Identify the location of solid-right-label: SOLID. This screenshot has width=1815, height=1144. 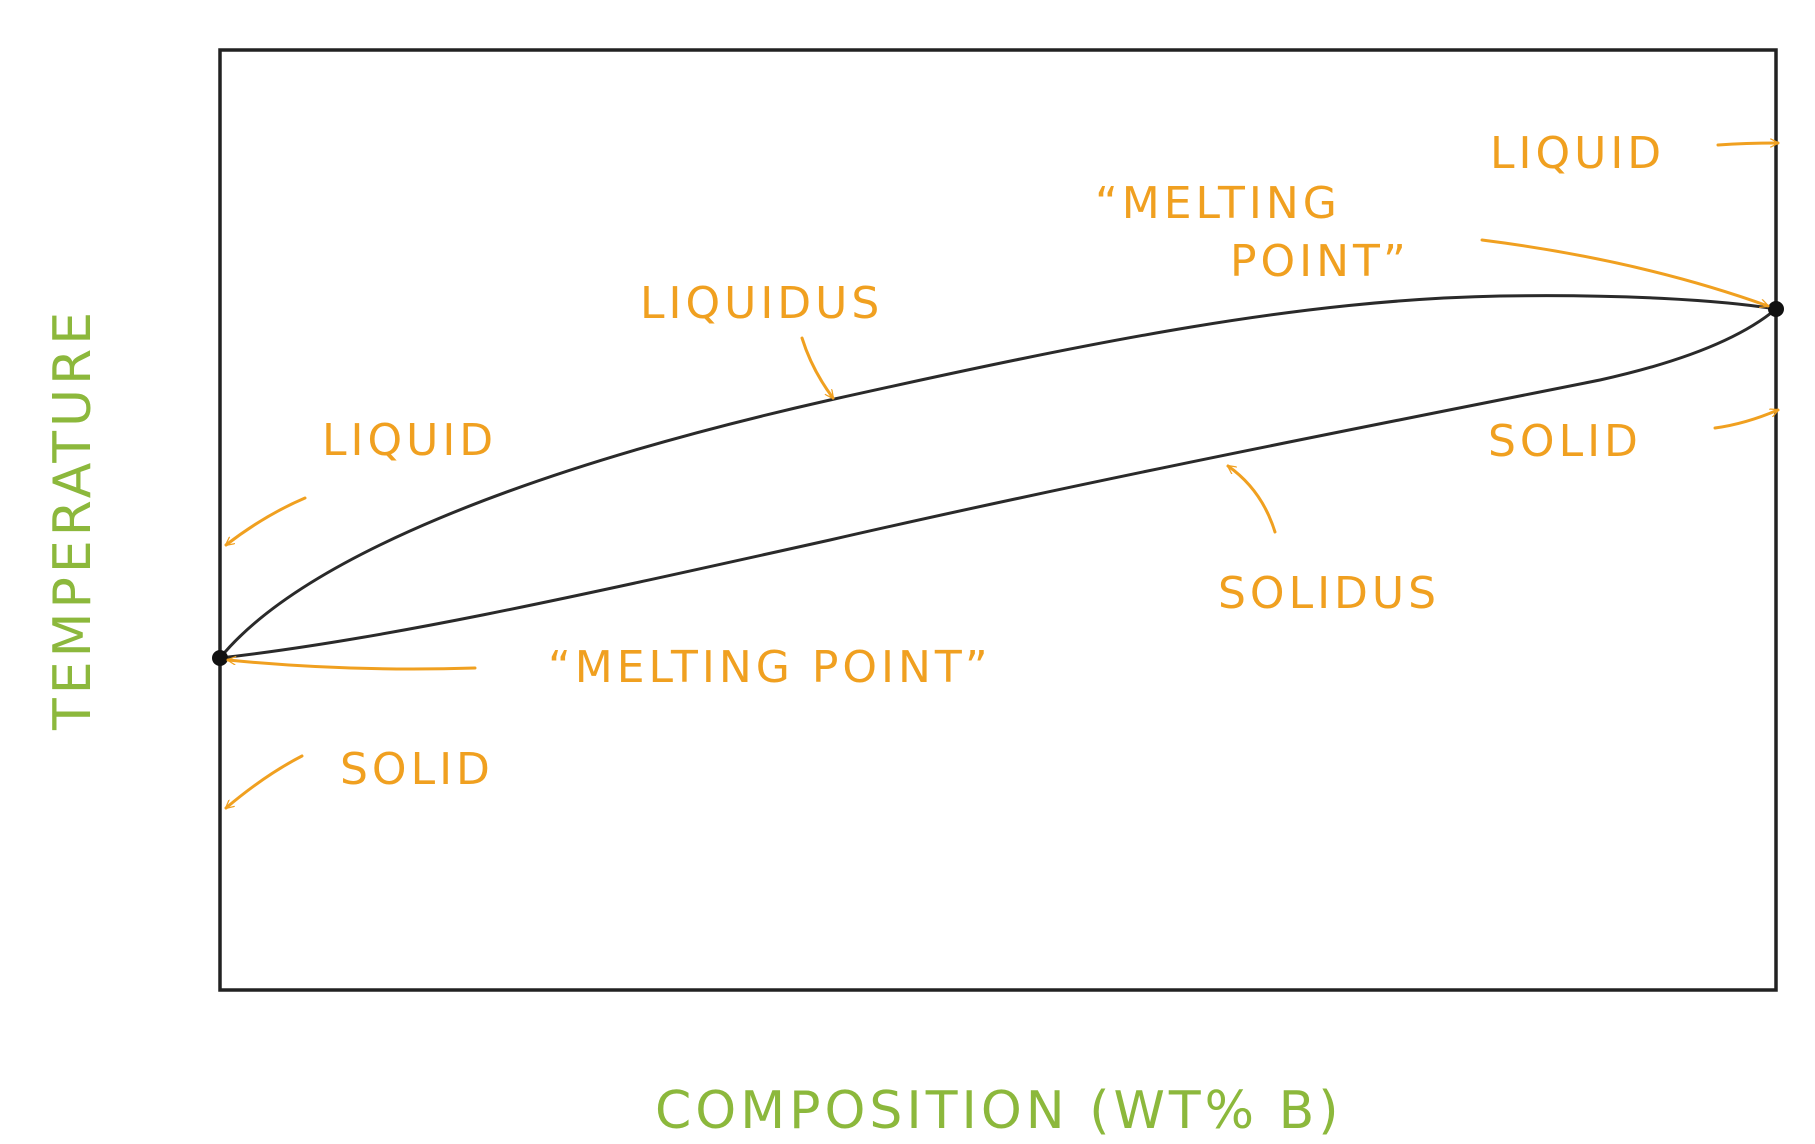
(1565, 441).